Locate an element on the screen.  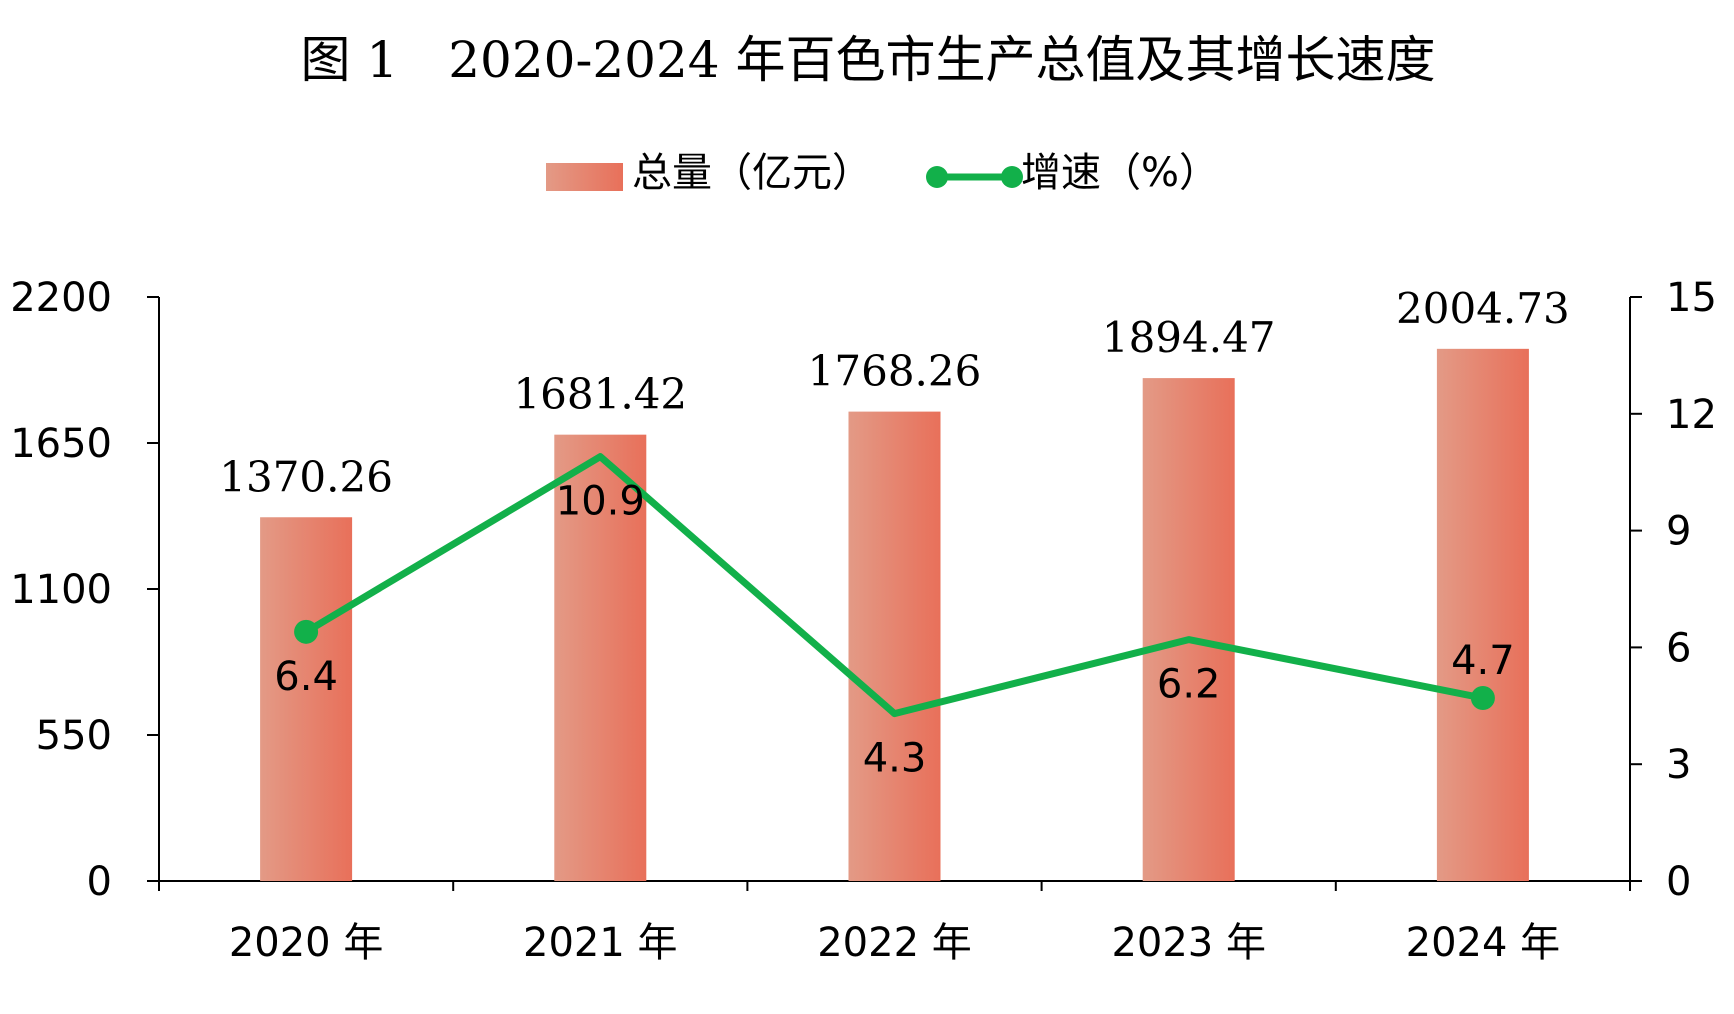
bar-value-label: 1894.47 is located at coordinates (1189, 337).